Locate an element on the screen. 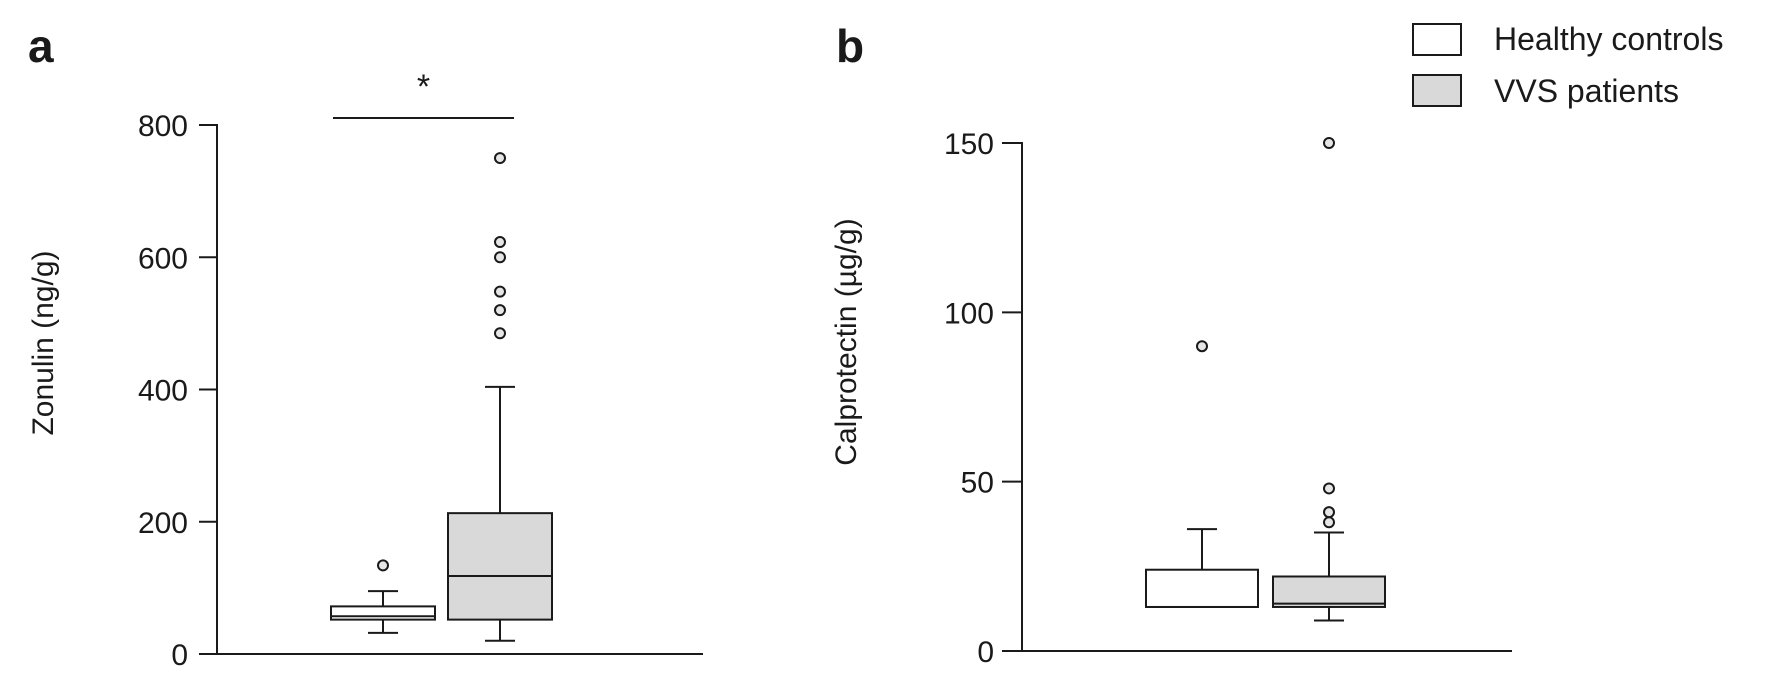 The width and height of the screenshot is (1772, 683). legend-label-healthy-controls: Healthy controls is located at coordinates (1608, 39).